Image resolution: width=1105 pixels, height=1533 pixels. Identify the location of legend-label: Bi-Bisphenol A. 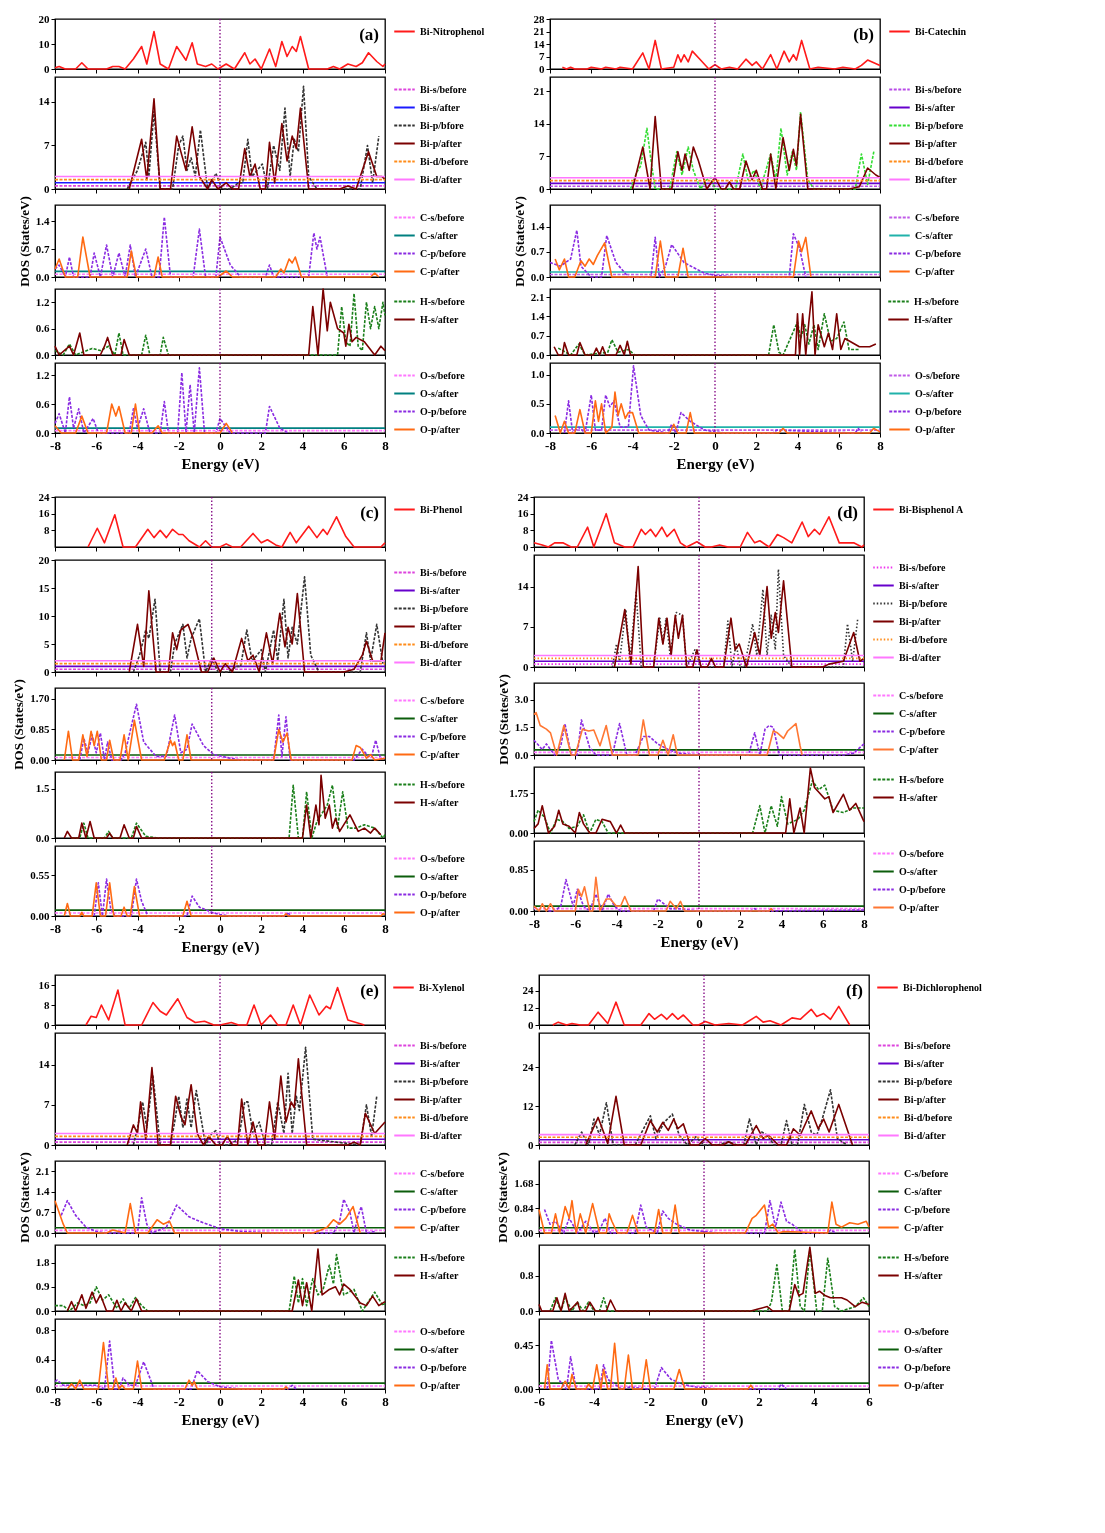
(931, 509).